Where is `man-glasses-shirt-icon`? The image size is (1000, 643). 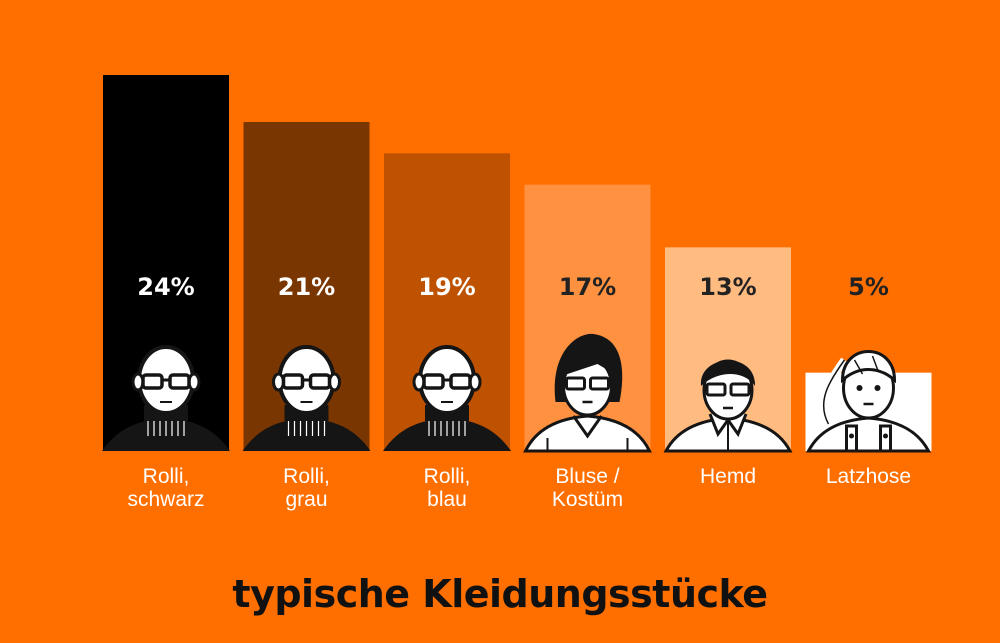
man-glasses-shirt-icon is located at coordinates (728, 406).